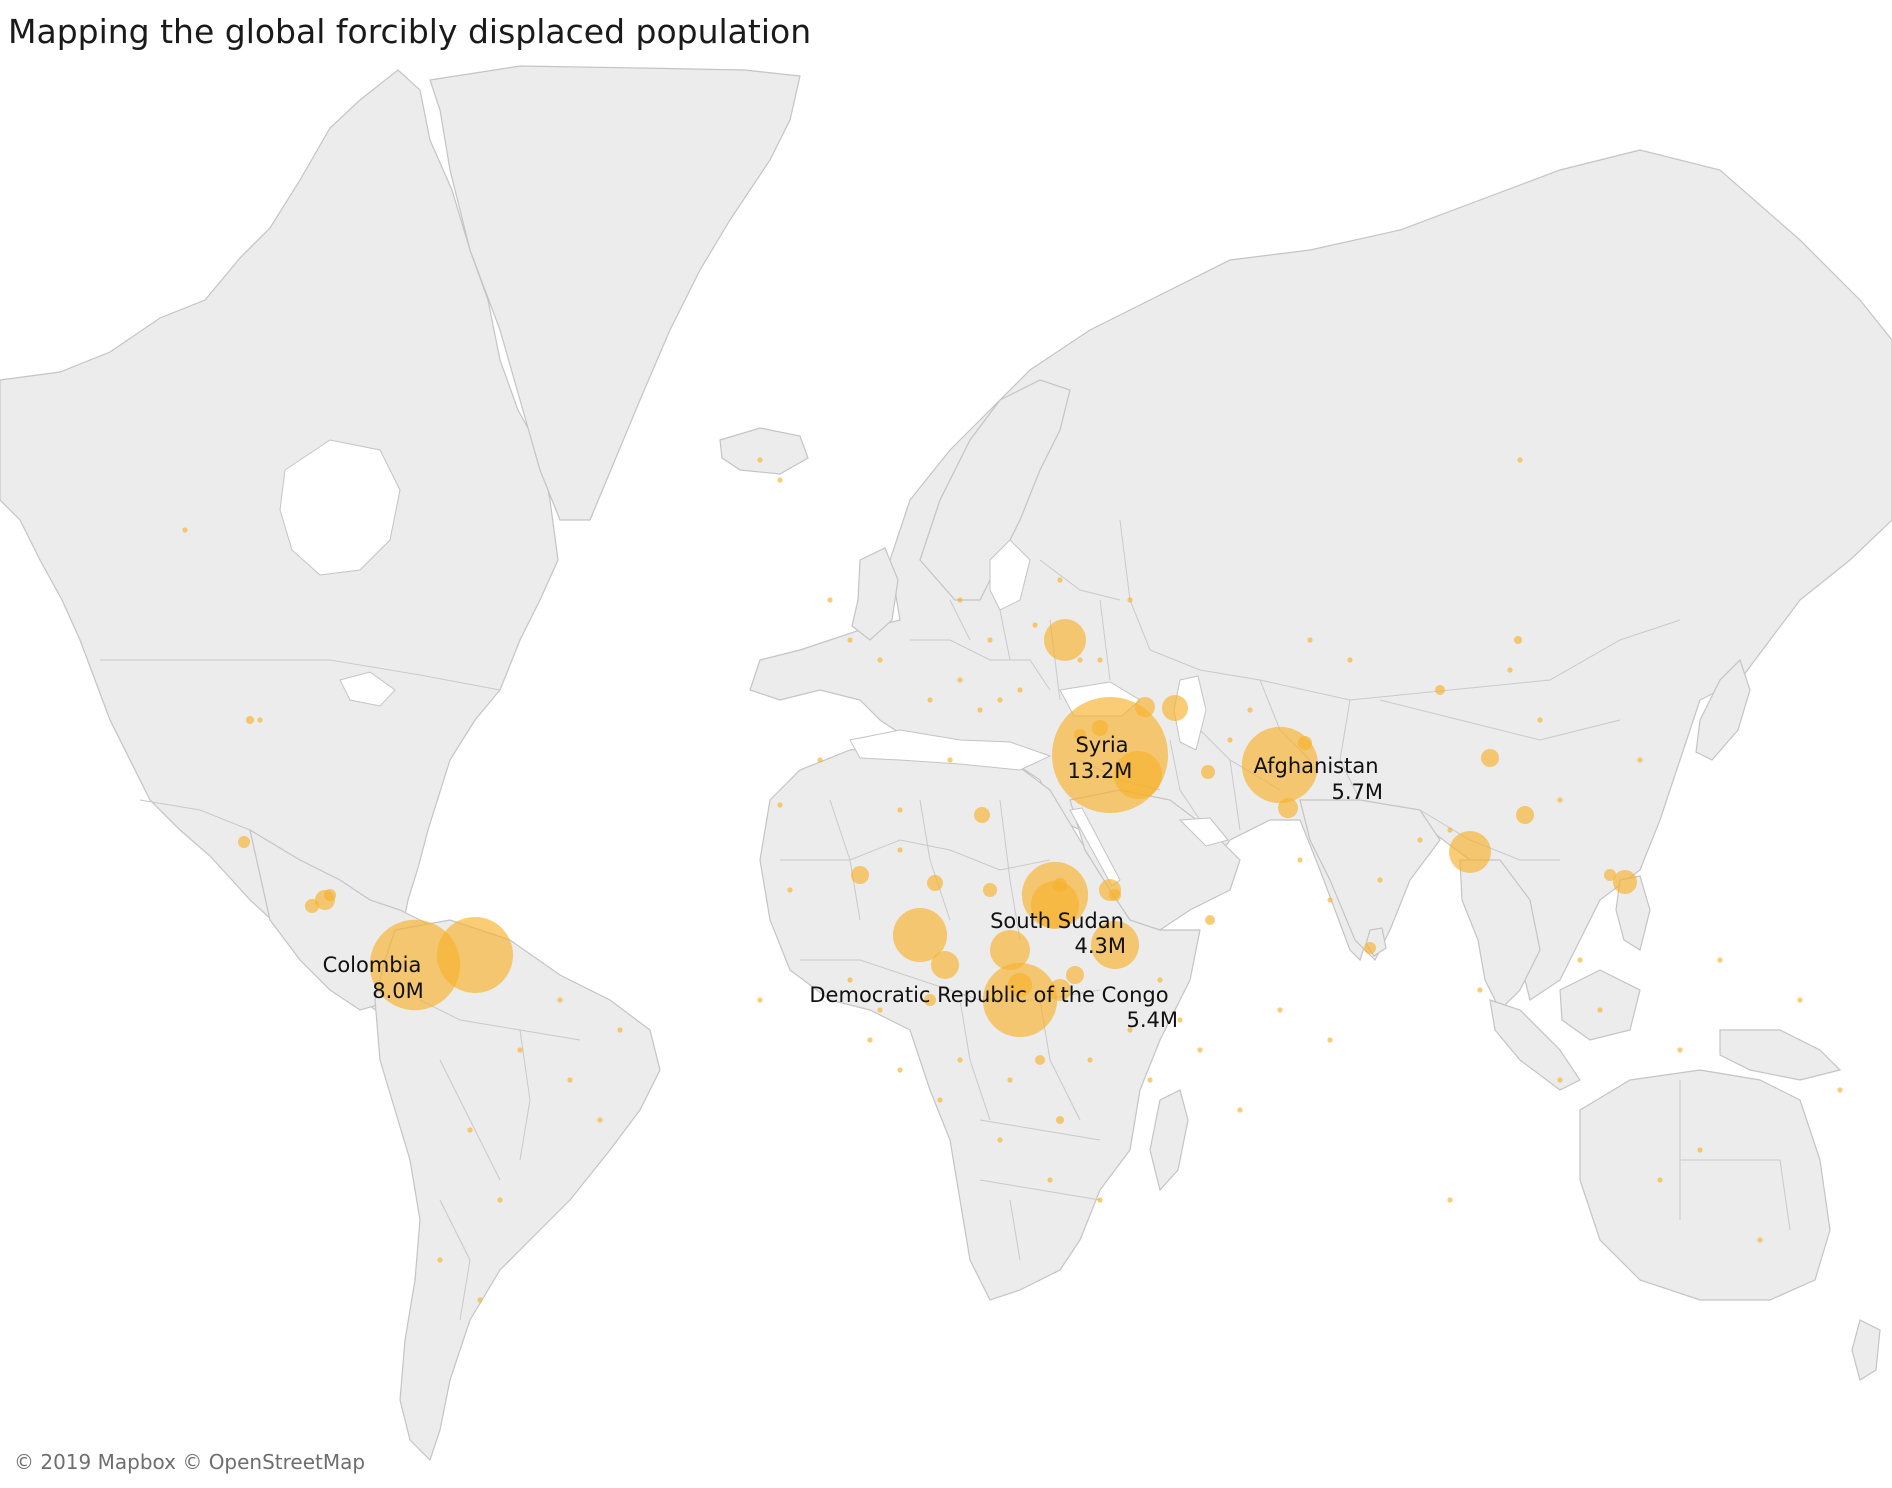 Image resolution: width=1892 pixels, height=1488 pixels. What do you see at coordinates (1280, 765) in the screenshot?
I see `bubble-afghanistan` at bounding box center [1280, 765].